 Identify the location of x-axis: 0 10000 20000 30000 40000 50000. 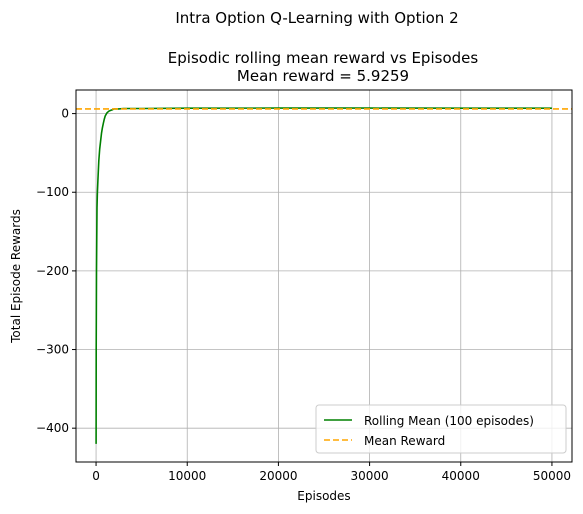
(331, 472).